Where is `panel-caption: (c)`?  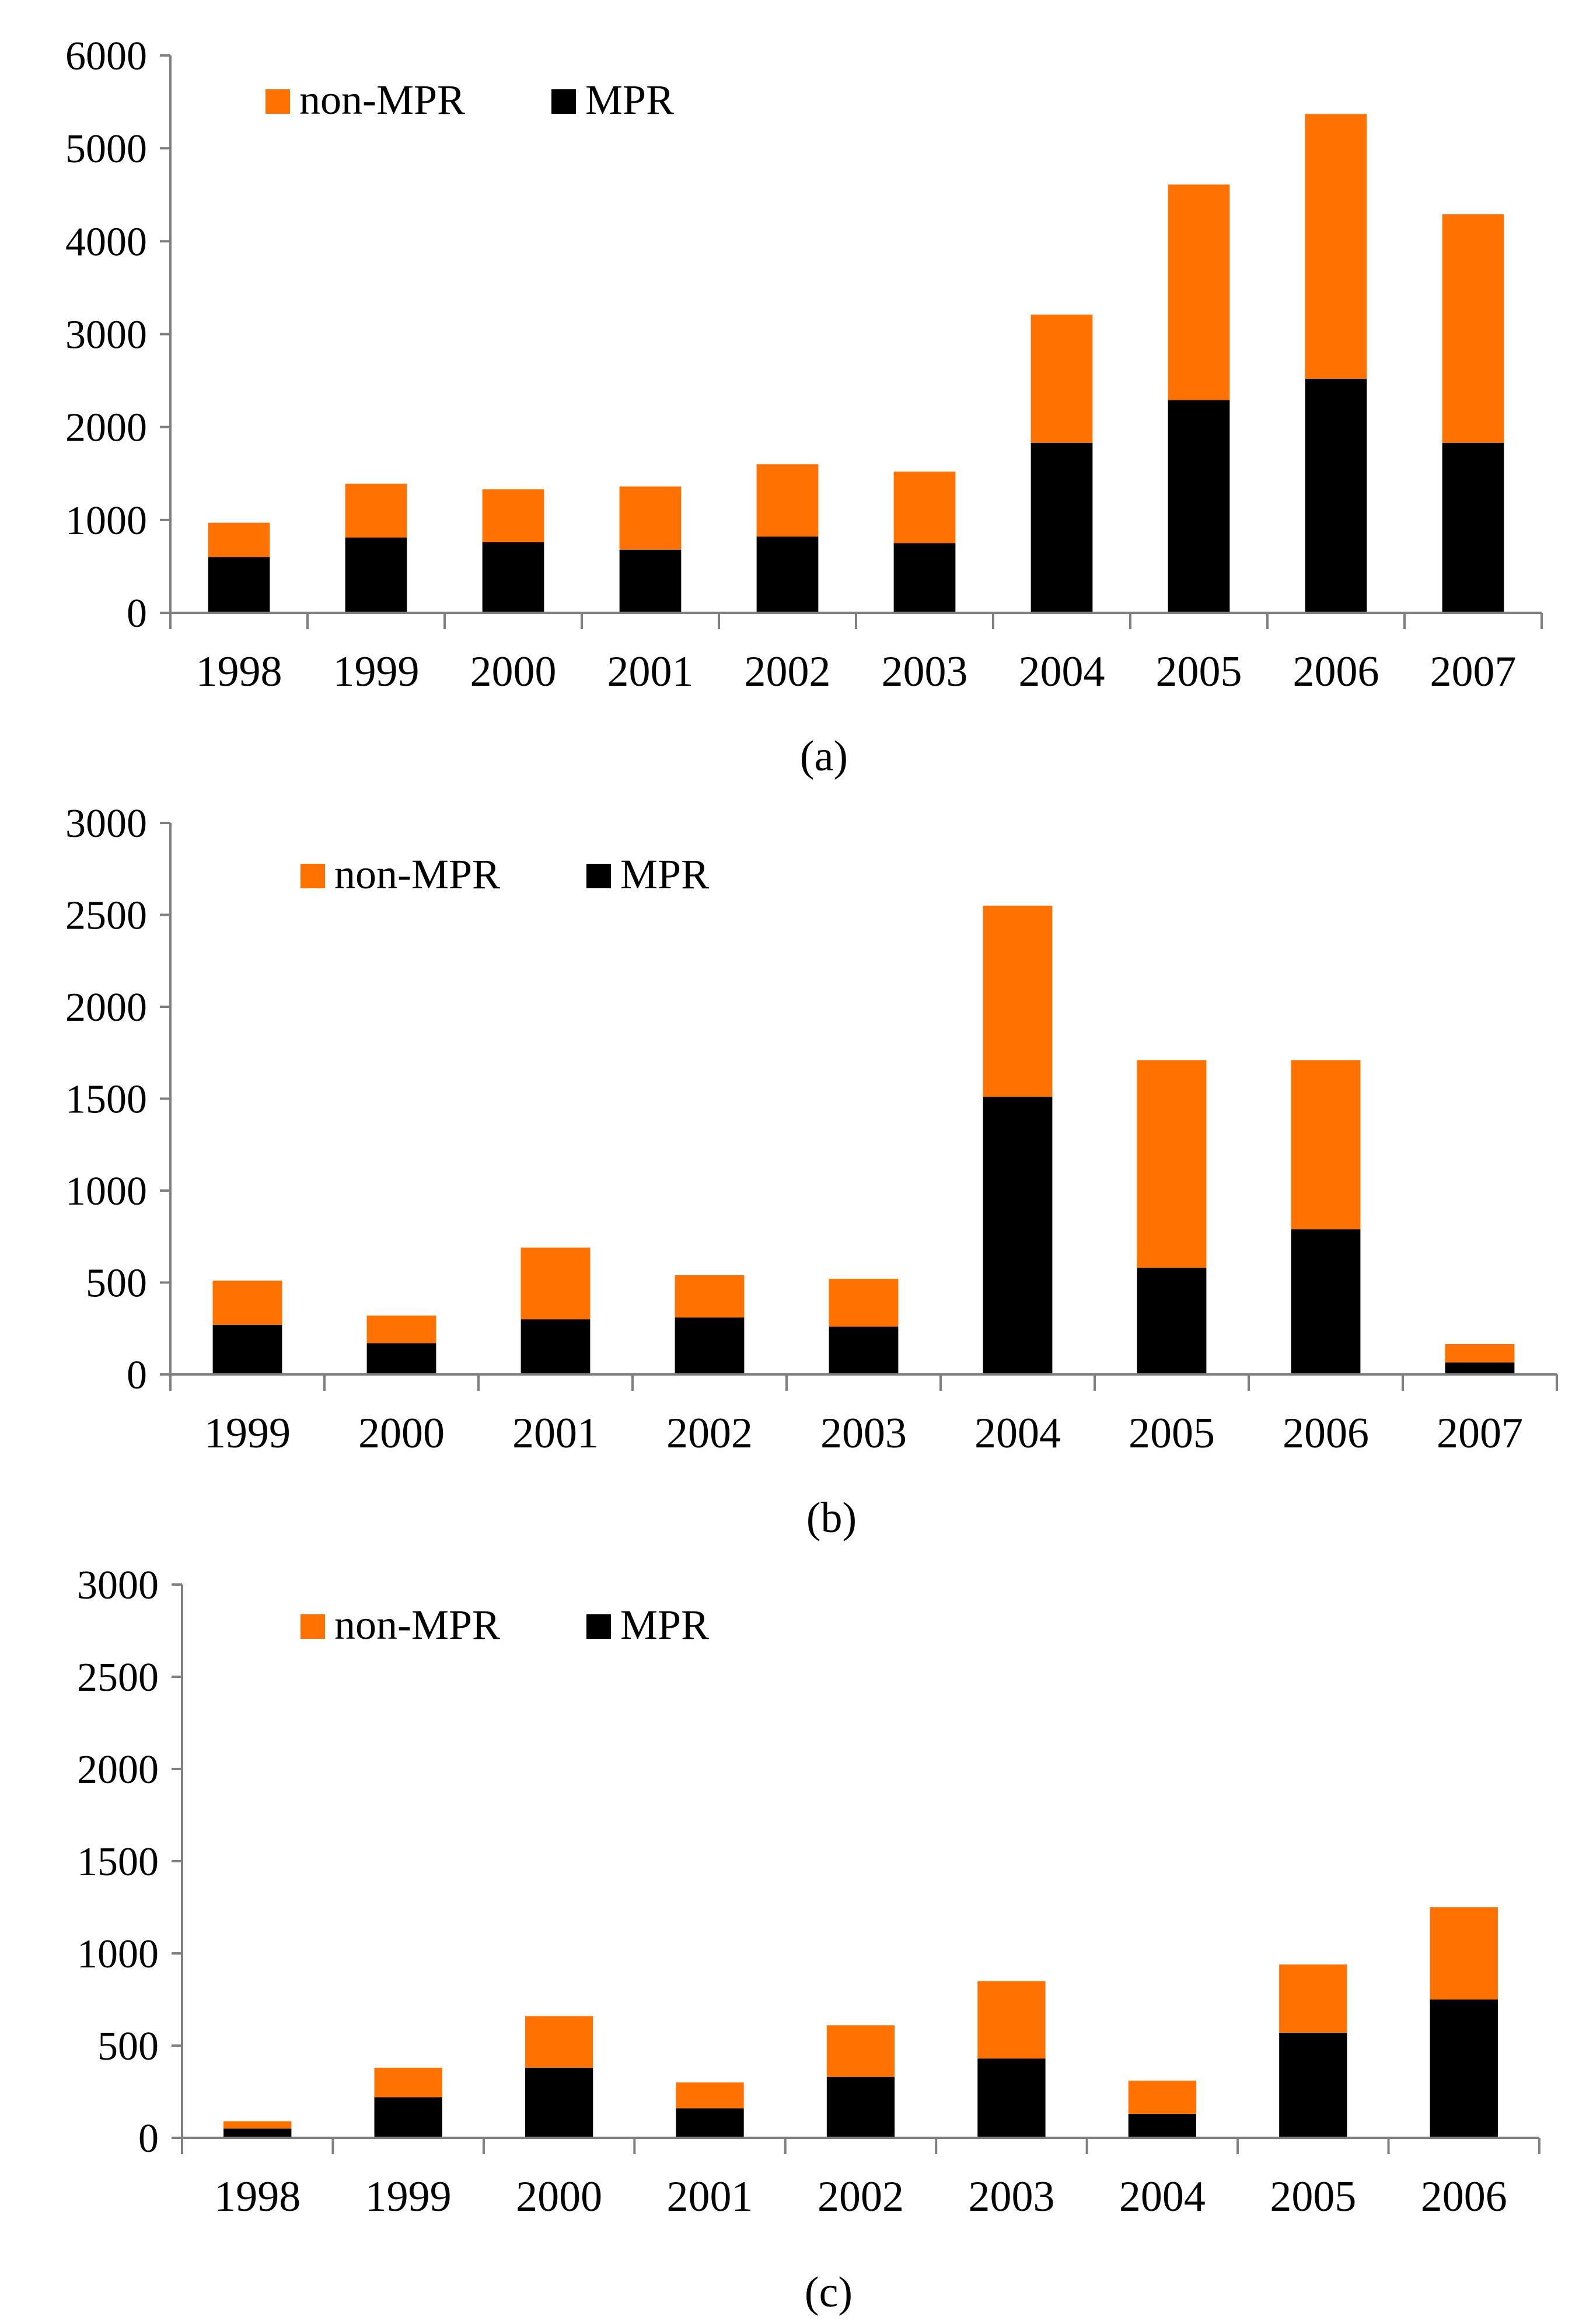
panel-caption: (c) is located at coordinates (829, 2293).